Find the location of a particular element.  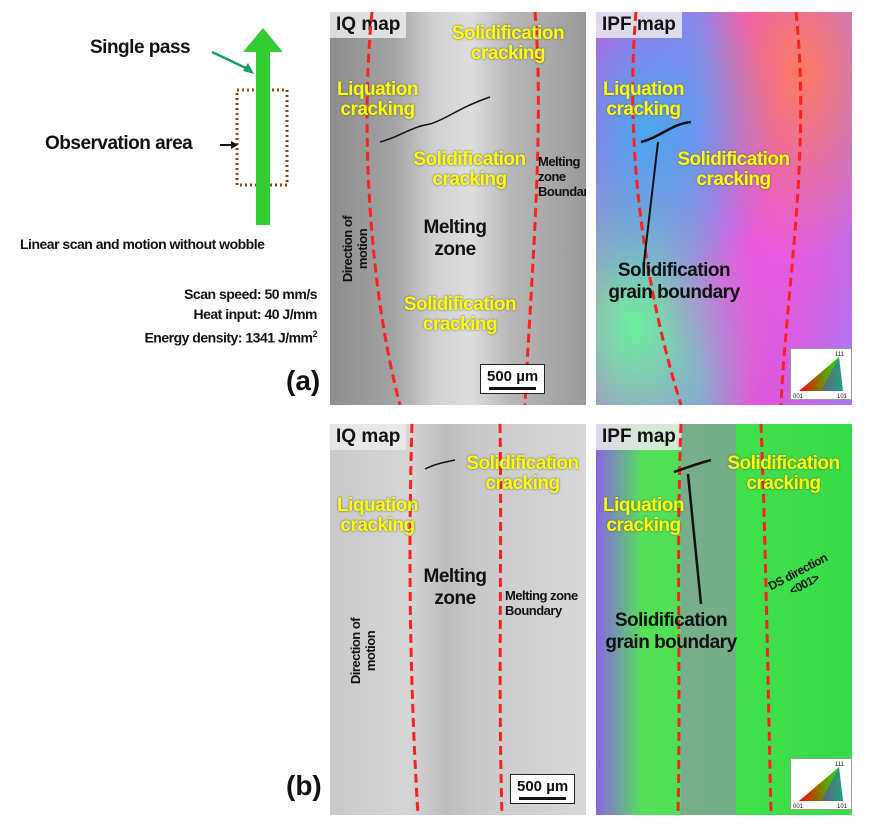

panel-a-label: (a) is located at coordinates (303, 380).